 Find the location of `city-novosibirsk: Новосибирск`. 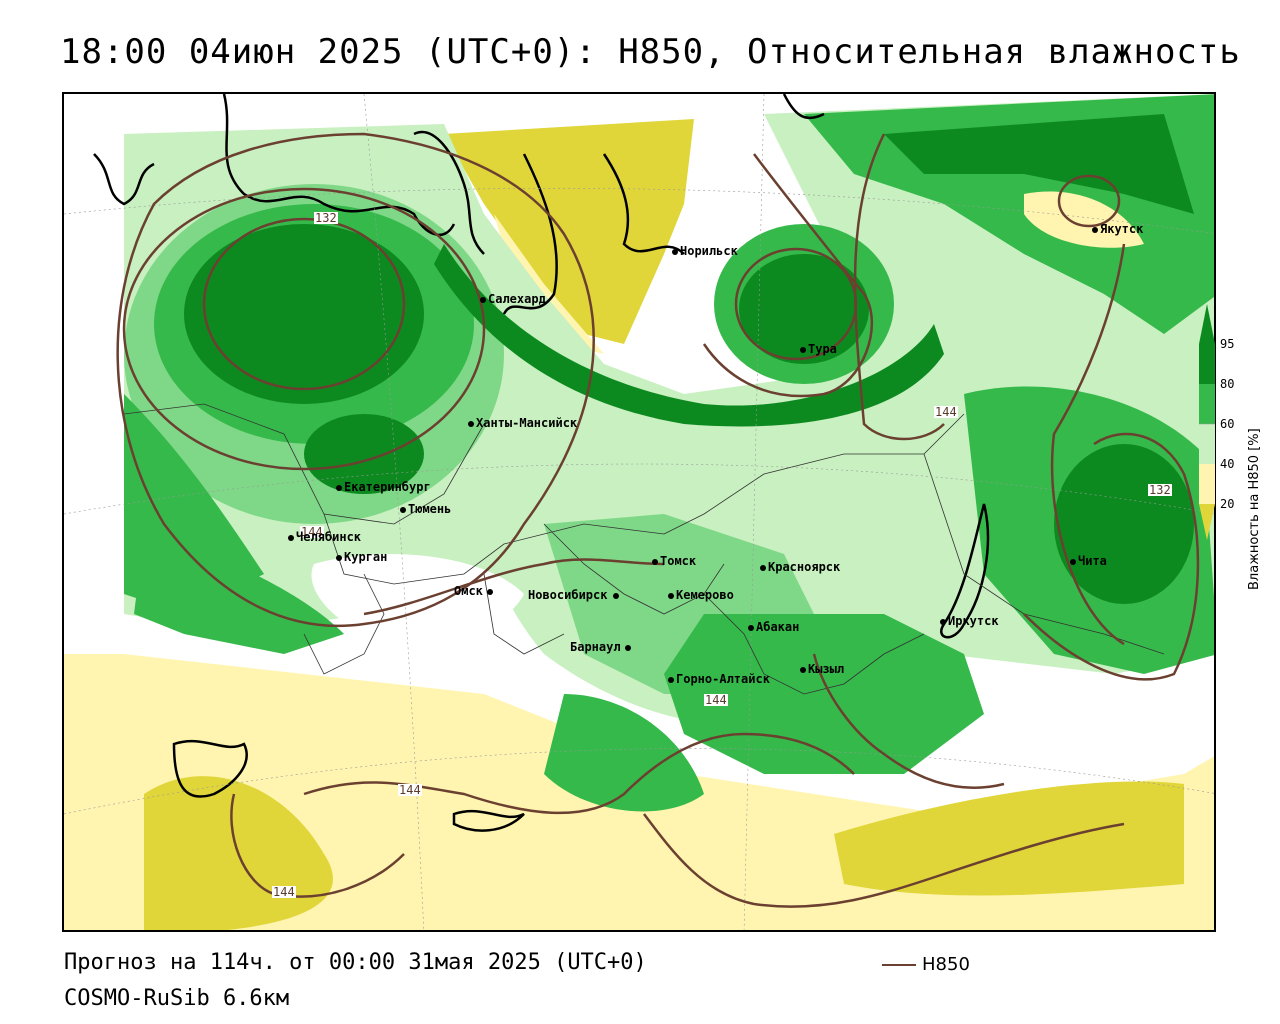

city-novosibirsk: Новосибирск is located at coordinates (574, 595).